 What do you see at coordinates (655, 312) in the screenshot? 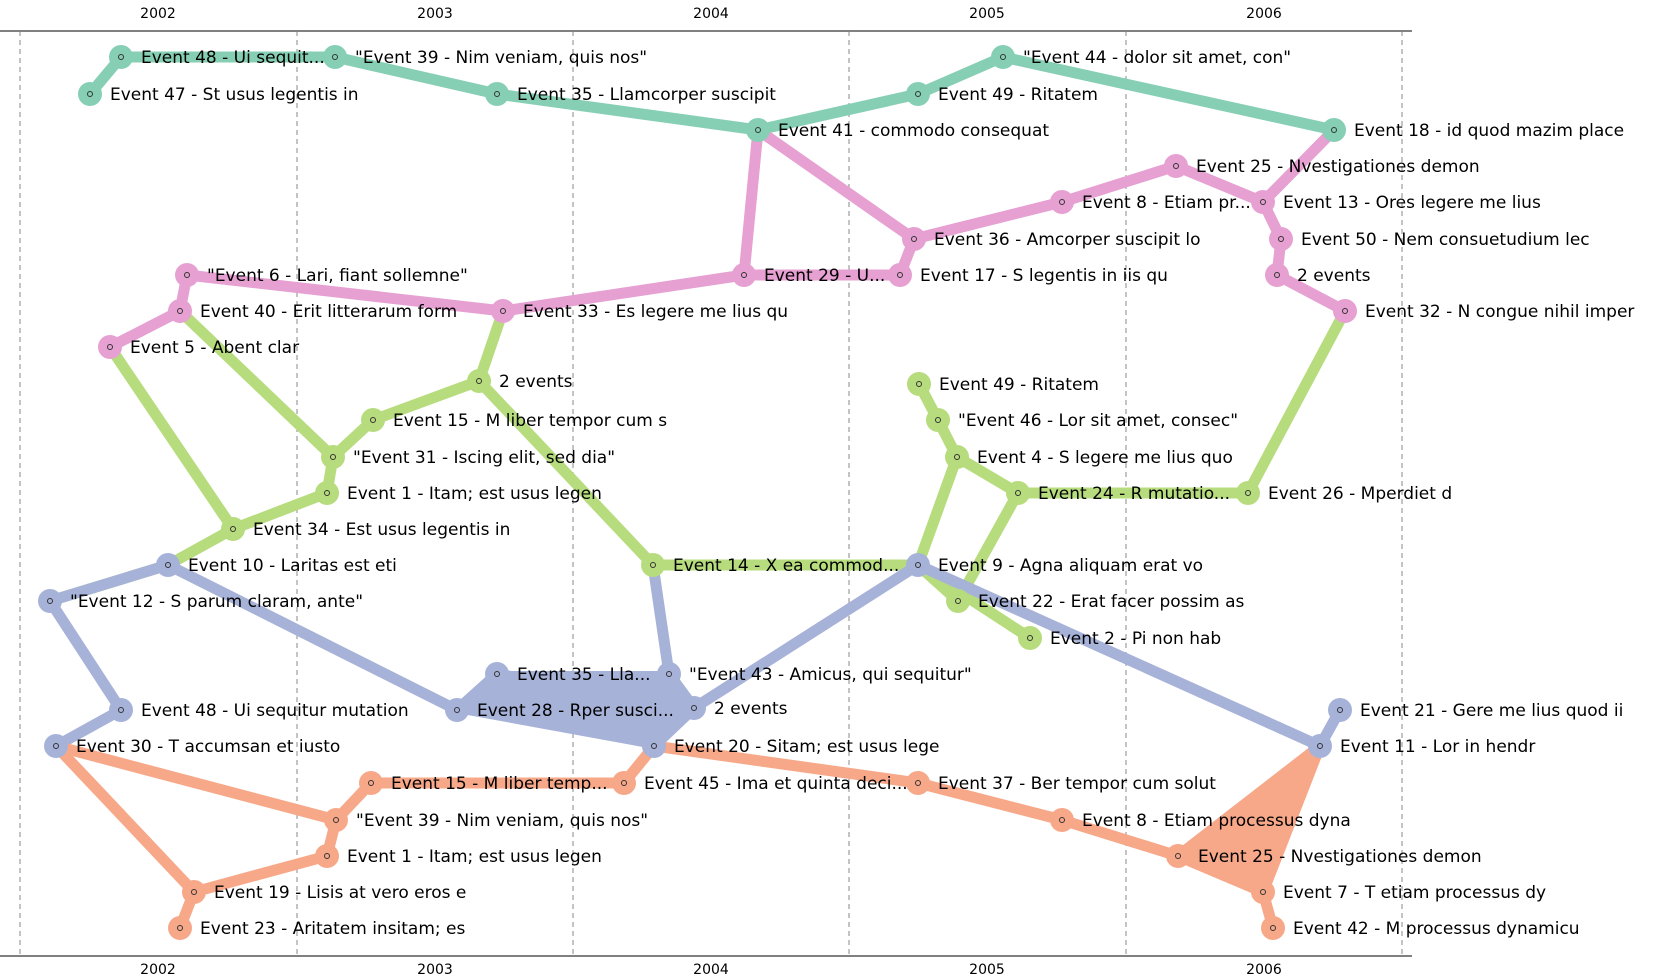
I see `event-label: Event 33 - Es legere me lius qu` at bounding box center [655, 312].